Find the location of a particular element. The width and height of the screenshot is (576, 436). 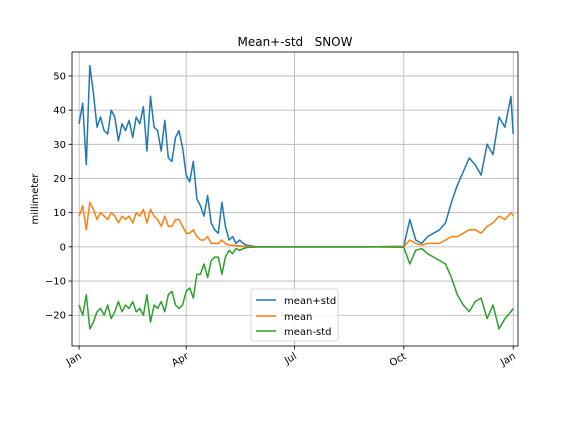

y-tick-label: 50 is located at coordinates (59, 76).